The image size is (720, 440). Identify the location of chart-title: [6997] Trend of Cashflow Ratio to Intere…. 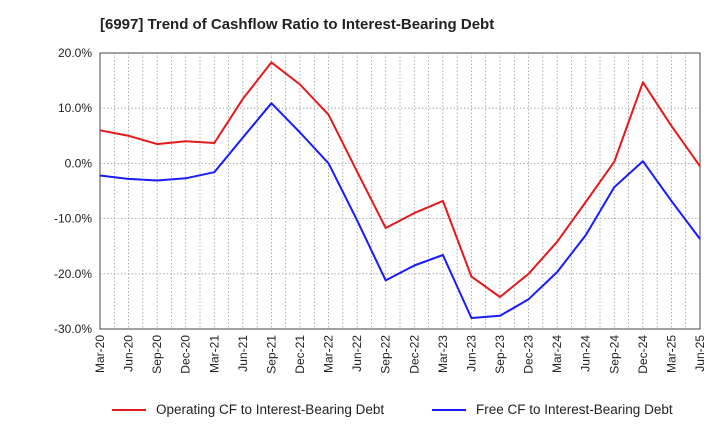
(297, 24).